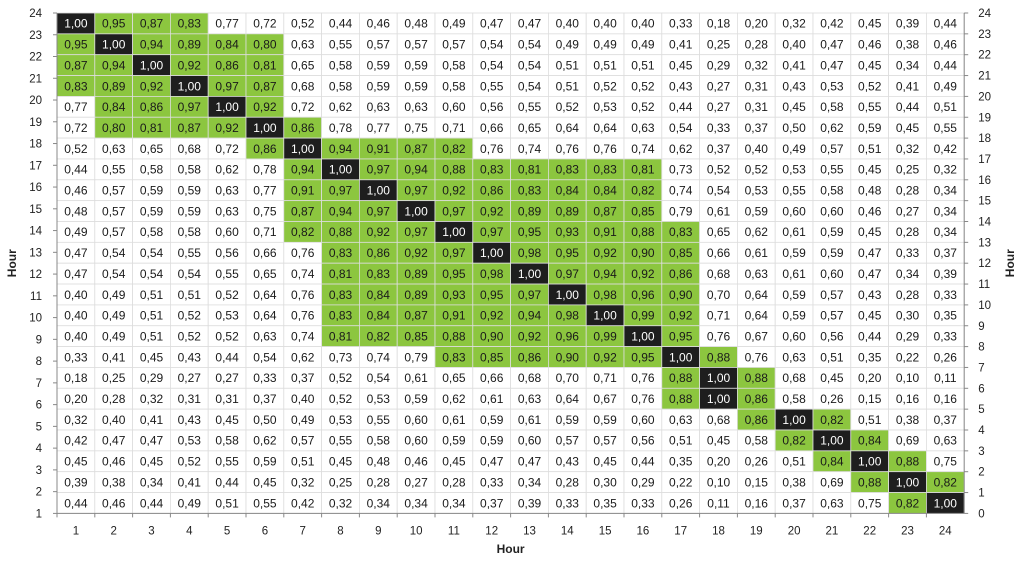  What do you see at coordinates (152, 441) in the screenshot?
I see `cell-value-label: 0,47` at bounding box center [152, 441].